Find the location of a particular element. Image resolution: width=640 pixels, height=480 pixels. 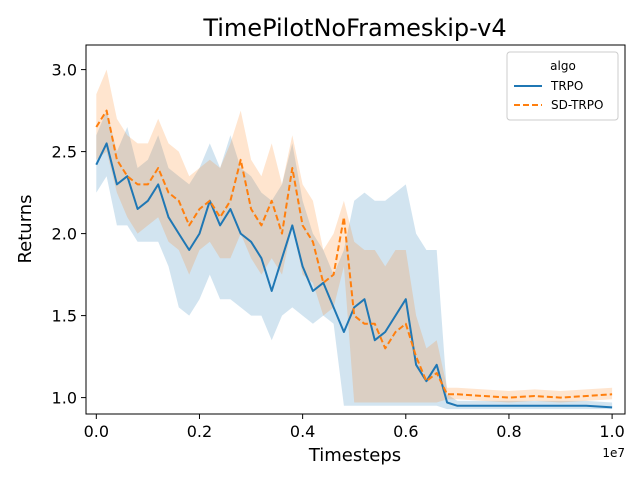

y-axis-label: Returns is located at coordinates (25, 228).